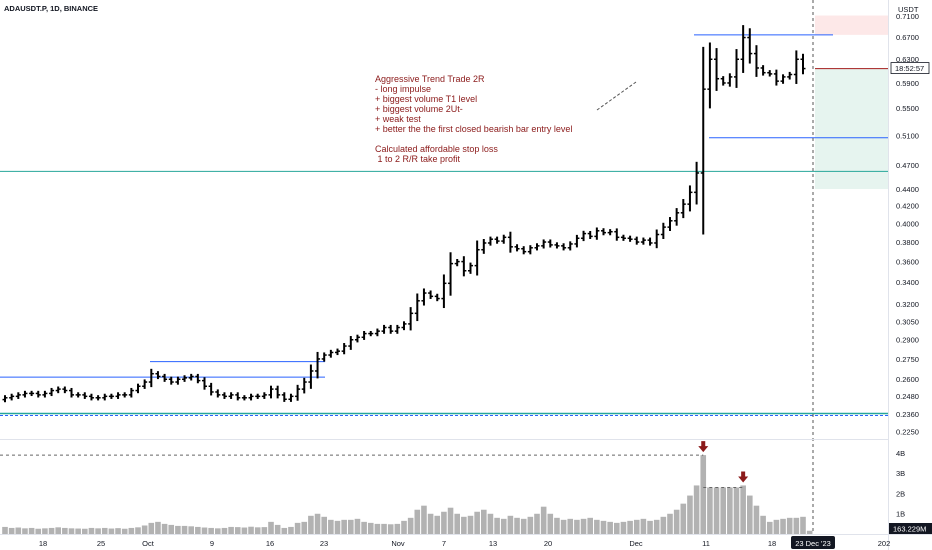 Image resolution: width=932 pixels, height=550 pixels. What do you see at coordinates (419, 109) in the screenshot?
I see `annotation-line: + biggest volume 2Ut-` at bounding box center [419, 109].